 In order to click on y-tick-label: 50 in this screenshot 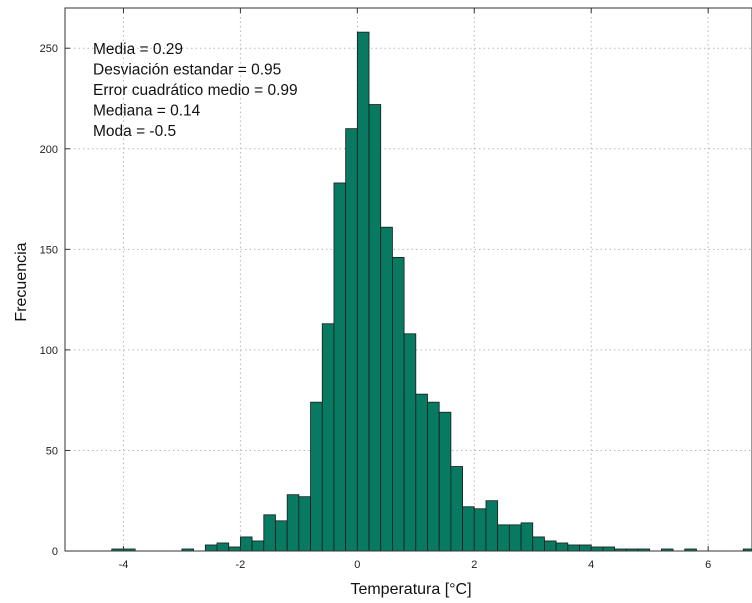, I will do `click(52, 451)`.